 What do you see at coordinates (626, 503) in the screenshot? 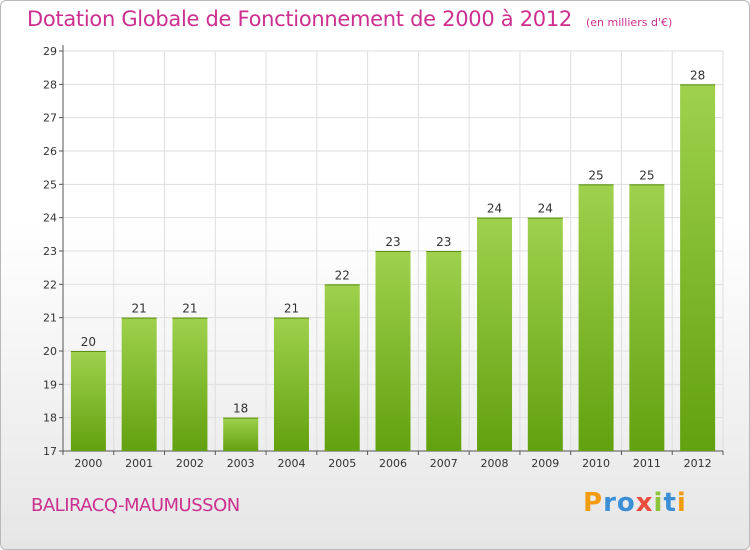
I see `logo-letter: o` at bounding box center [626, 503].